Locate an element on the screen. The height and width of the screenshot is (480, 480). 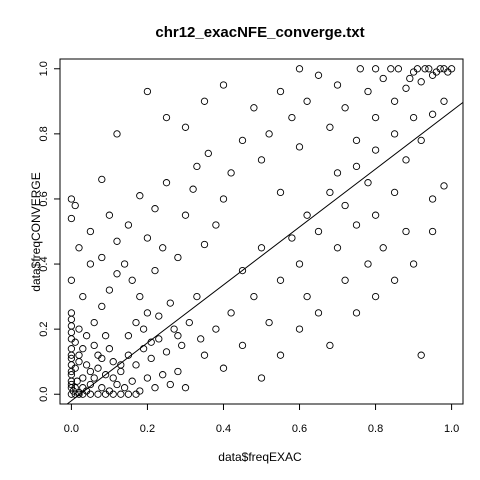
x-tick-label: 0.8 is located at coordinates (375, 429).